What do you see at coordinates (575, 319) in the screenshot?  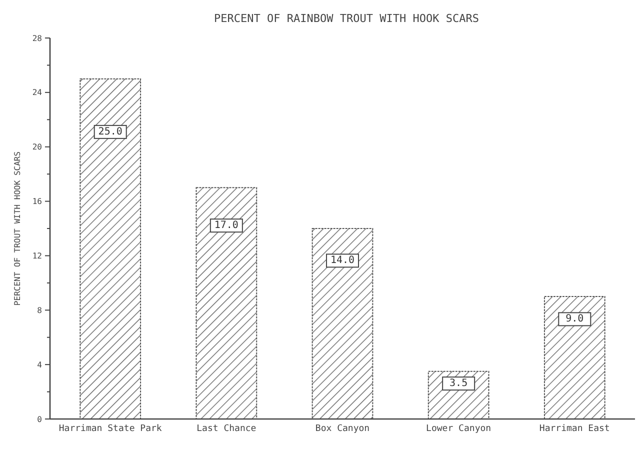 I see `data-label: 9.0` at bounding box center [575, 319].